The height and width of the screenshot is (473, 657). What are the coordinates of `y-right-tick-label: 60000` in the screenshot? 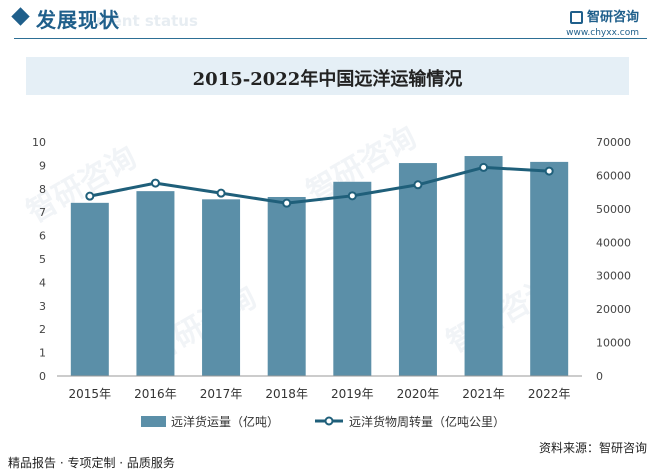 It's located at (613, 175).